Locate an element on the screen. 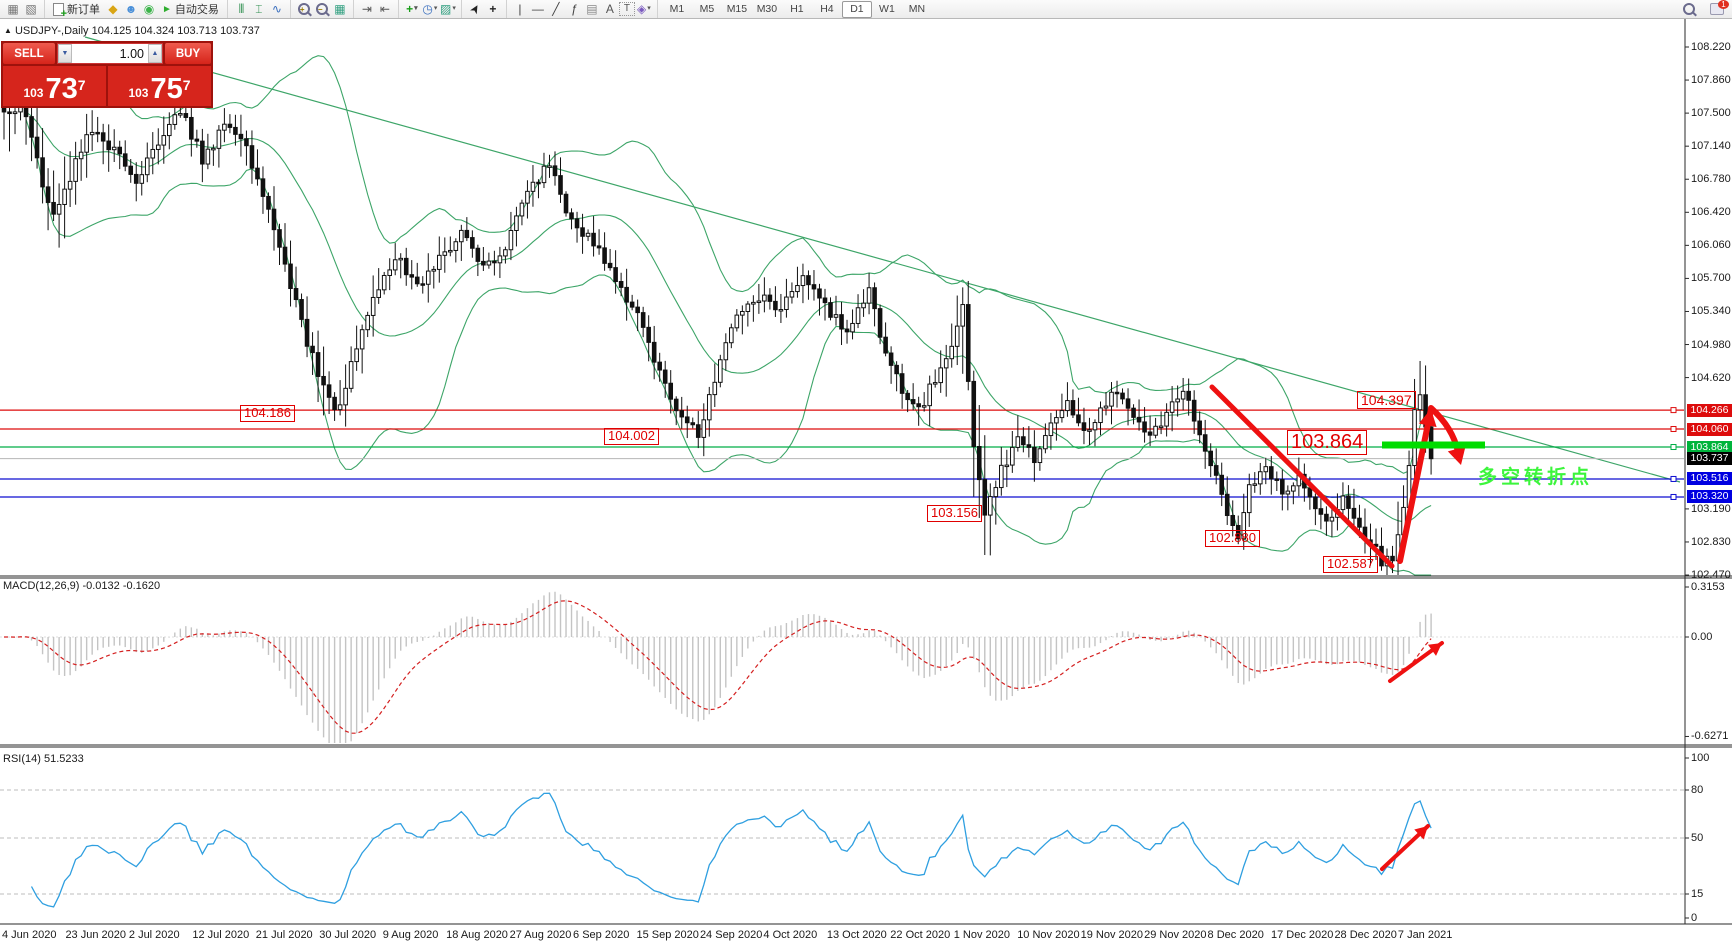  candlestick-icon: ⌶ is located at coordinates (259, 9).